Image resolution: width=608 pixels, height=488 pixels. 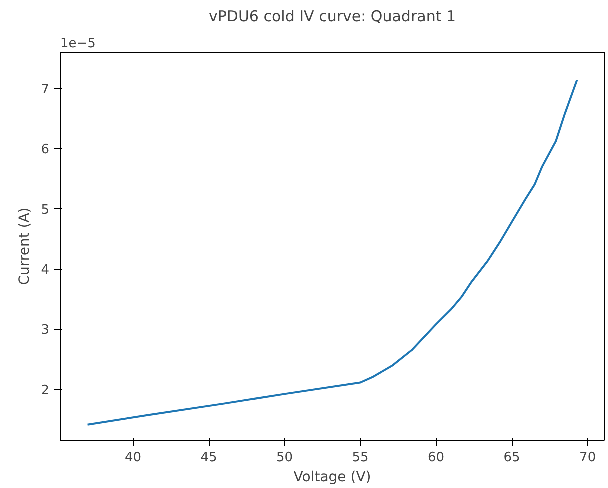 What do you see at coordinates (45, 330) in the screenshot?
I see `y-tick-label: 3` at bounding box center [45, 330].